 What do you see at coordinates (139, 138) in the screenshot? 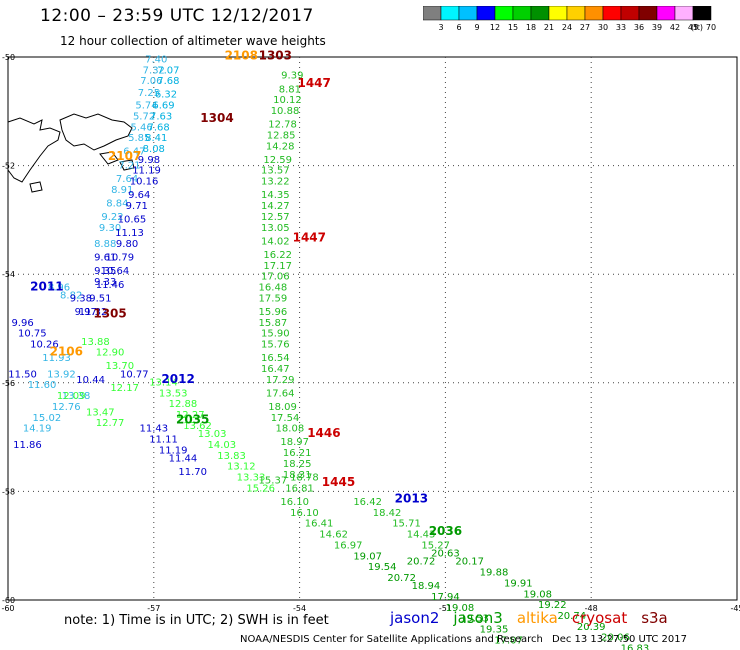
I see `wave-height-value: 5.85` at bounding box center [139, 138].